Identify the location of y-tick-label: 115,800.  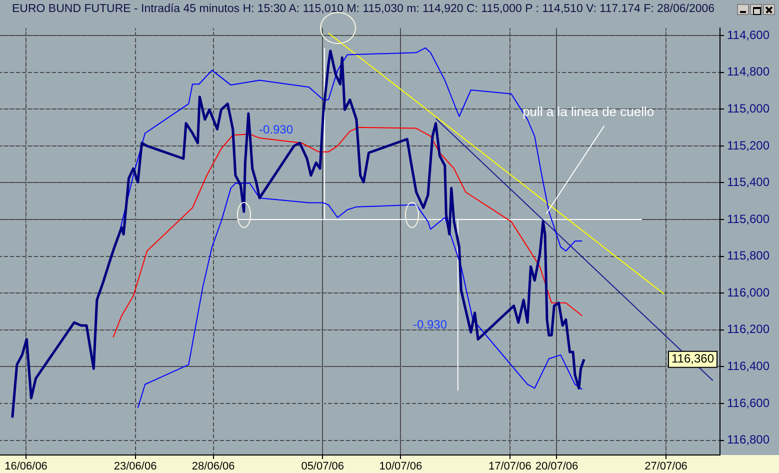
(748, 255).